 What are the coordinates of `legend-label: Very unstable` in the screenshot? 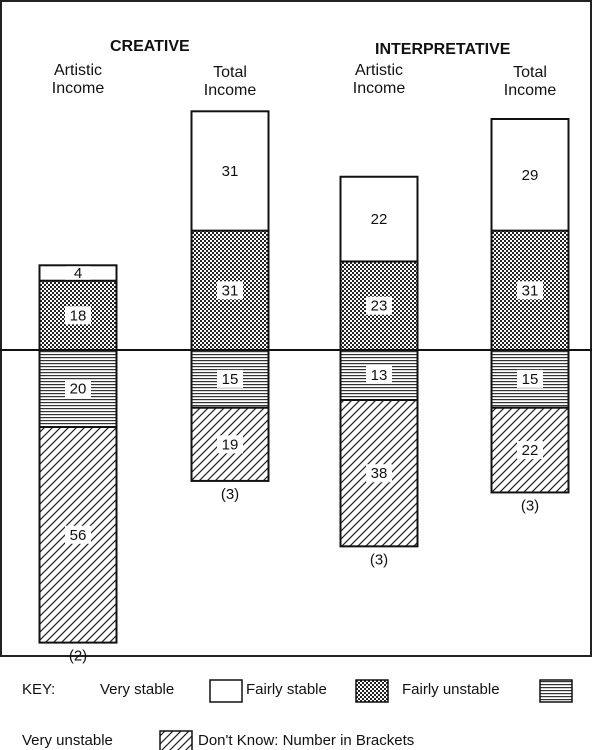 It's located at (67, 740).